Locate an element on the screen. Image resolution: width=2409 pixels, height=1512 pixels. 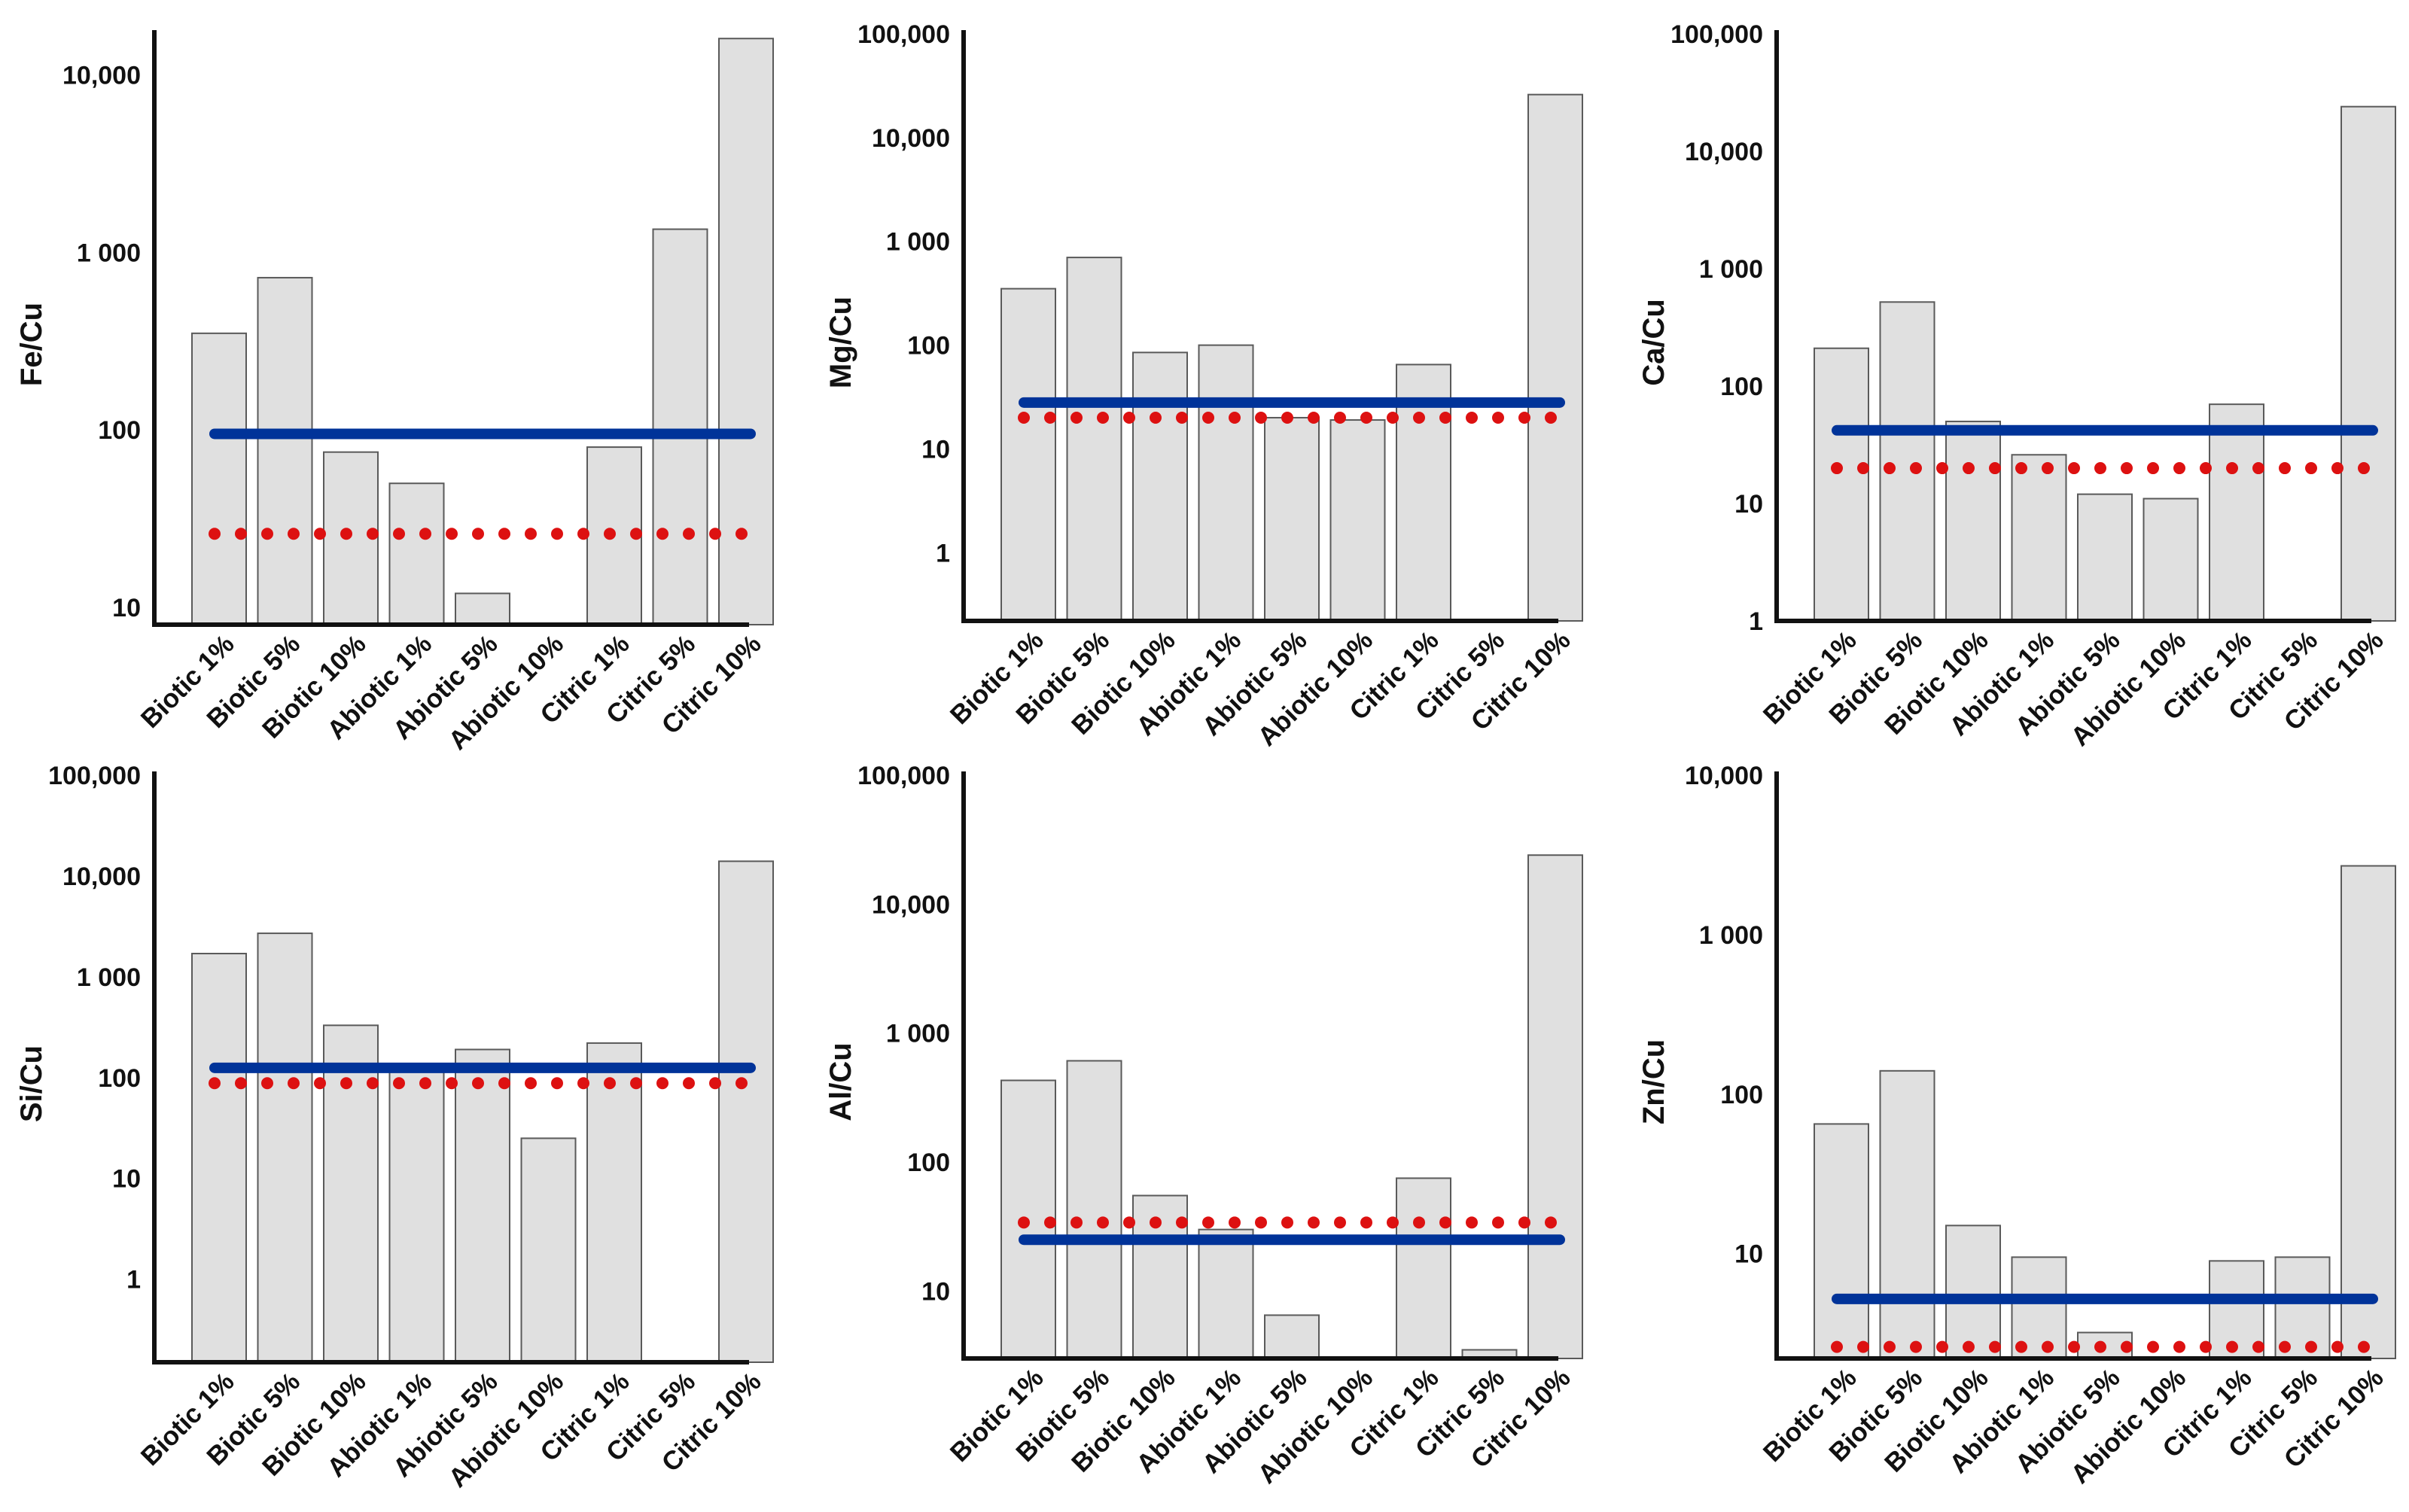
y-axis-title: Al/Cu is located at coordinates (840, 1082).